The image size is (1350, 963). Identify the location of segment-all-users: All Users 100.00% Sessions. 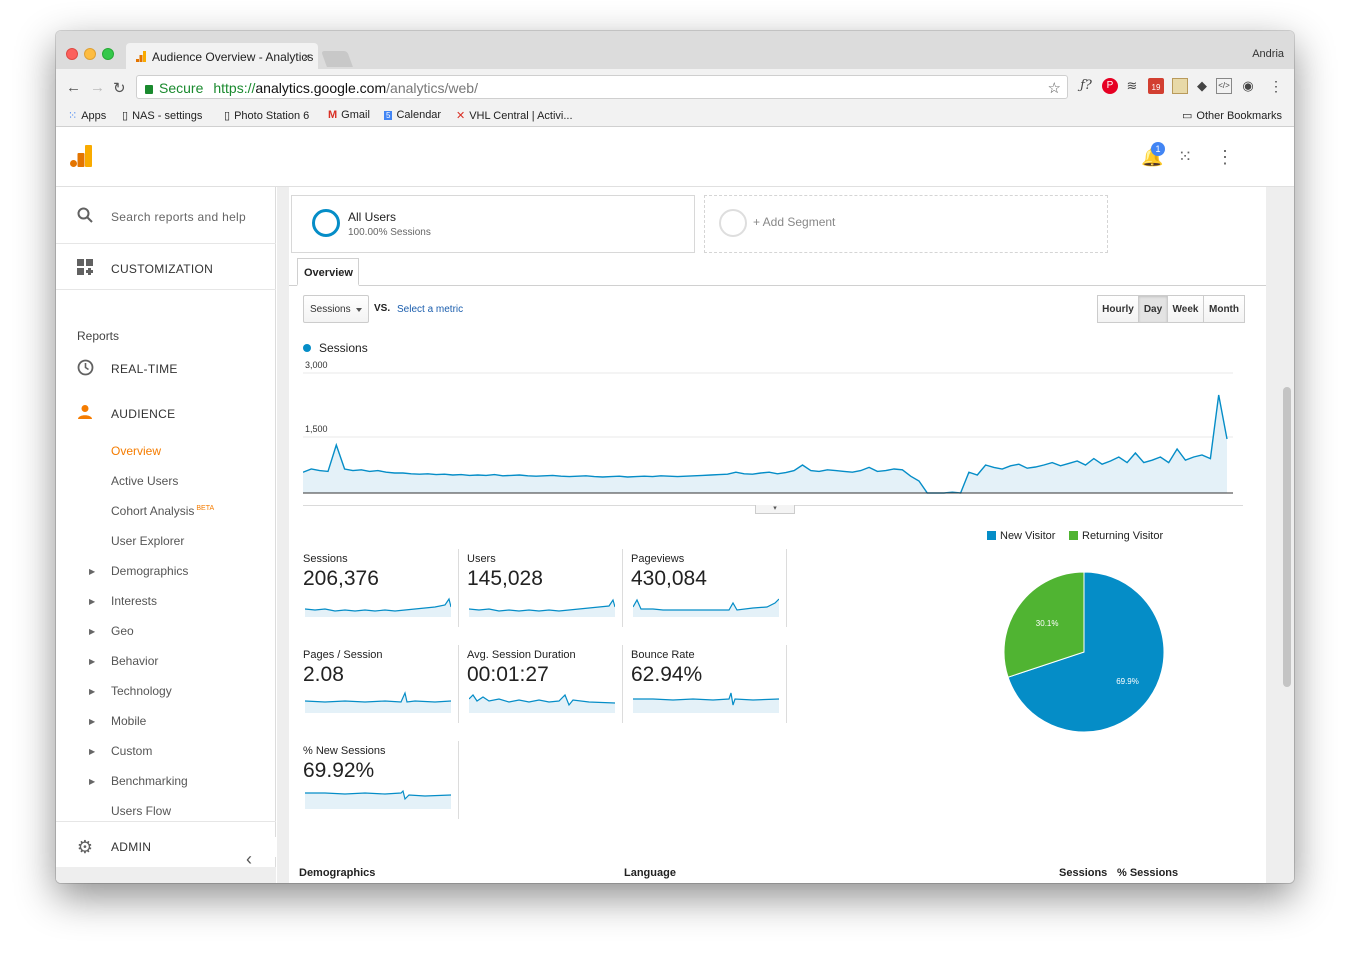
(493, 224).